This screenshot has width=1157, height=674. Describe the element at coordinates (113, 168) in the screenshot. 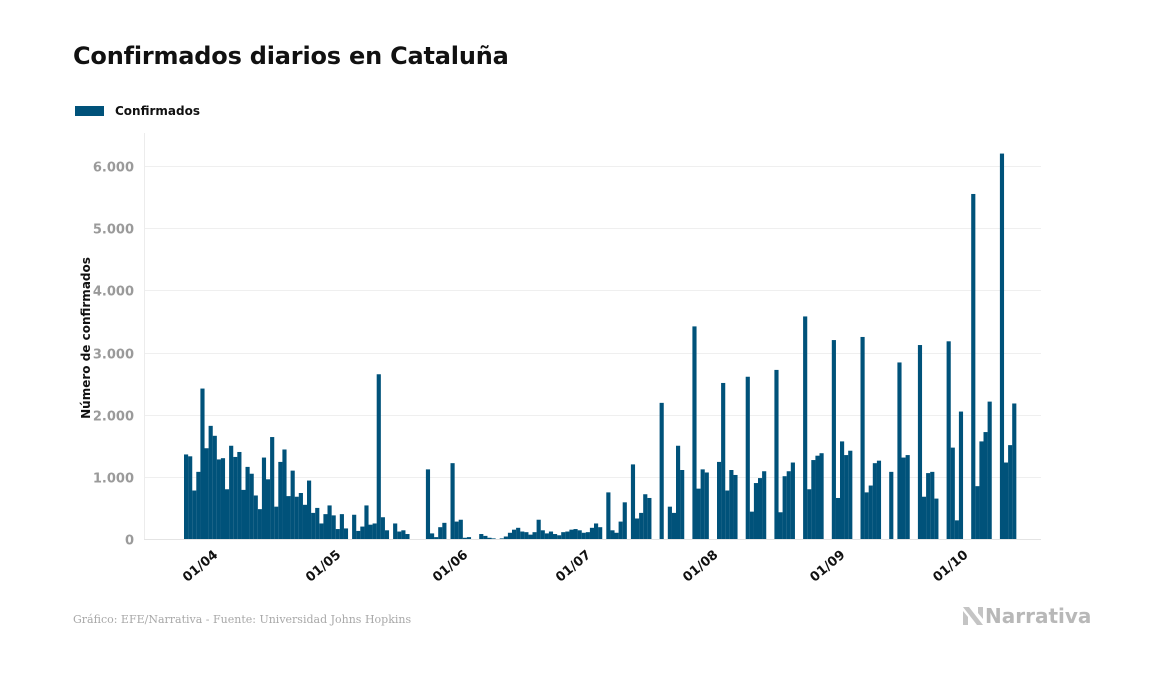

I see `y-tick-label: 6.000` at that location.